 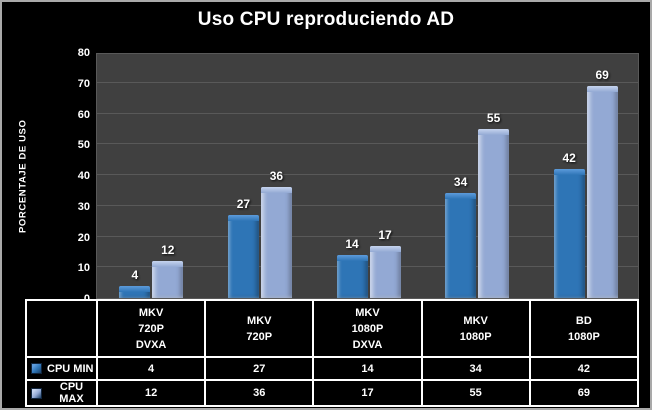 I want to click on value-cell: 4, so click(x=151, y=368).